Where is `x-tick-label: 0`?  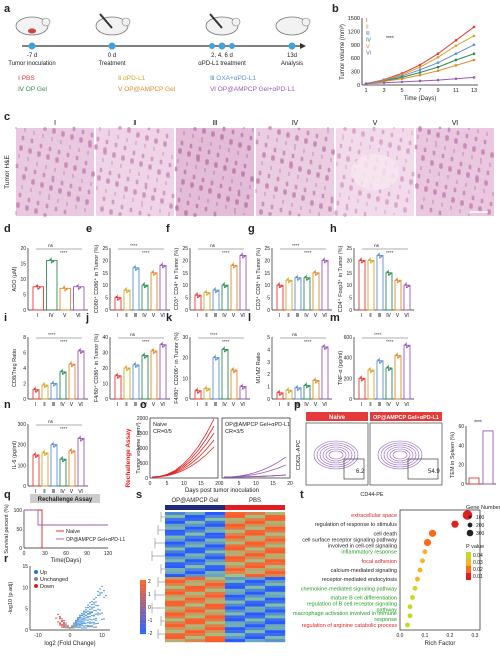
x-tick-label: 0 is located at coordinates (24, 554).